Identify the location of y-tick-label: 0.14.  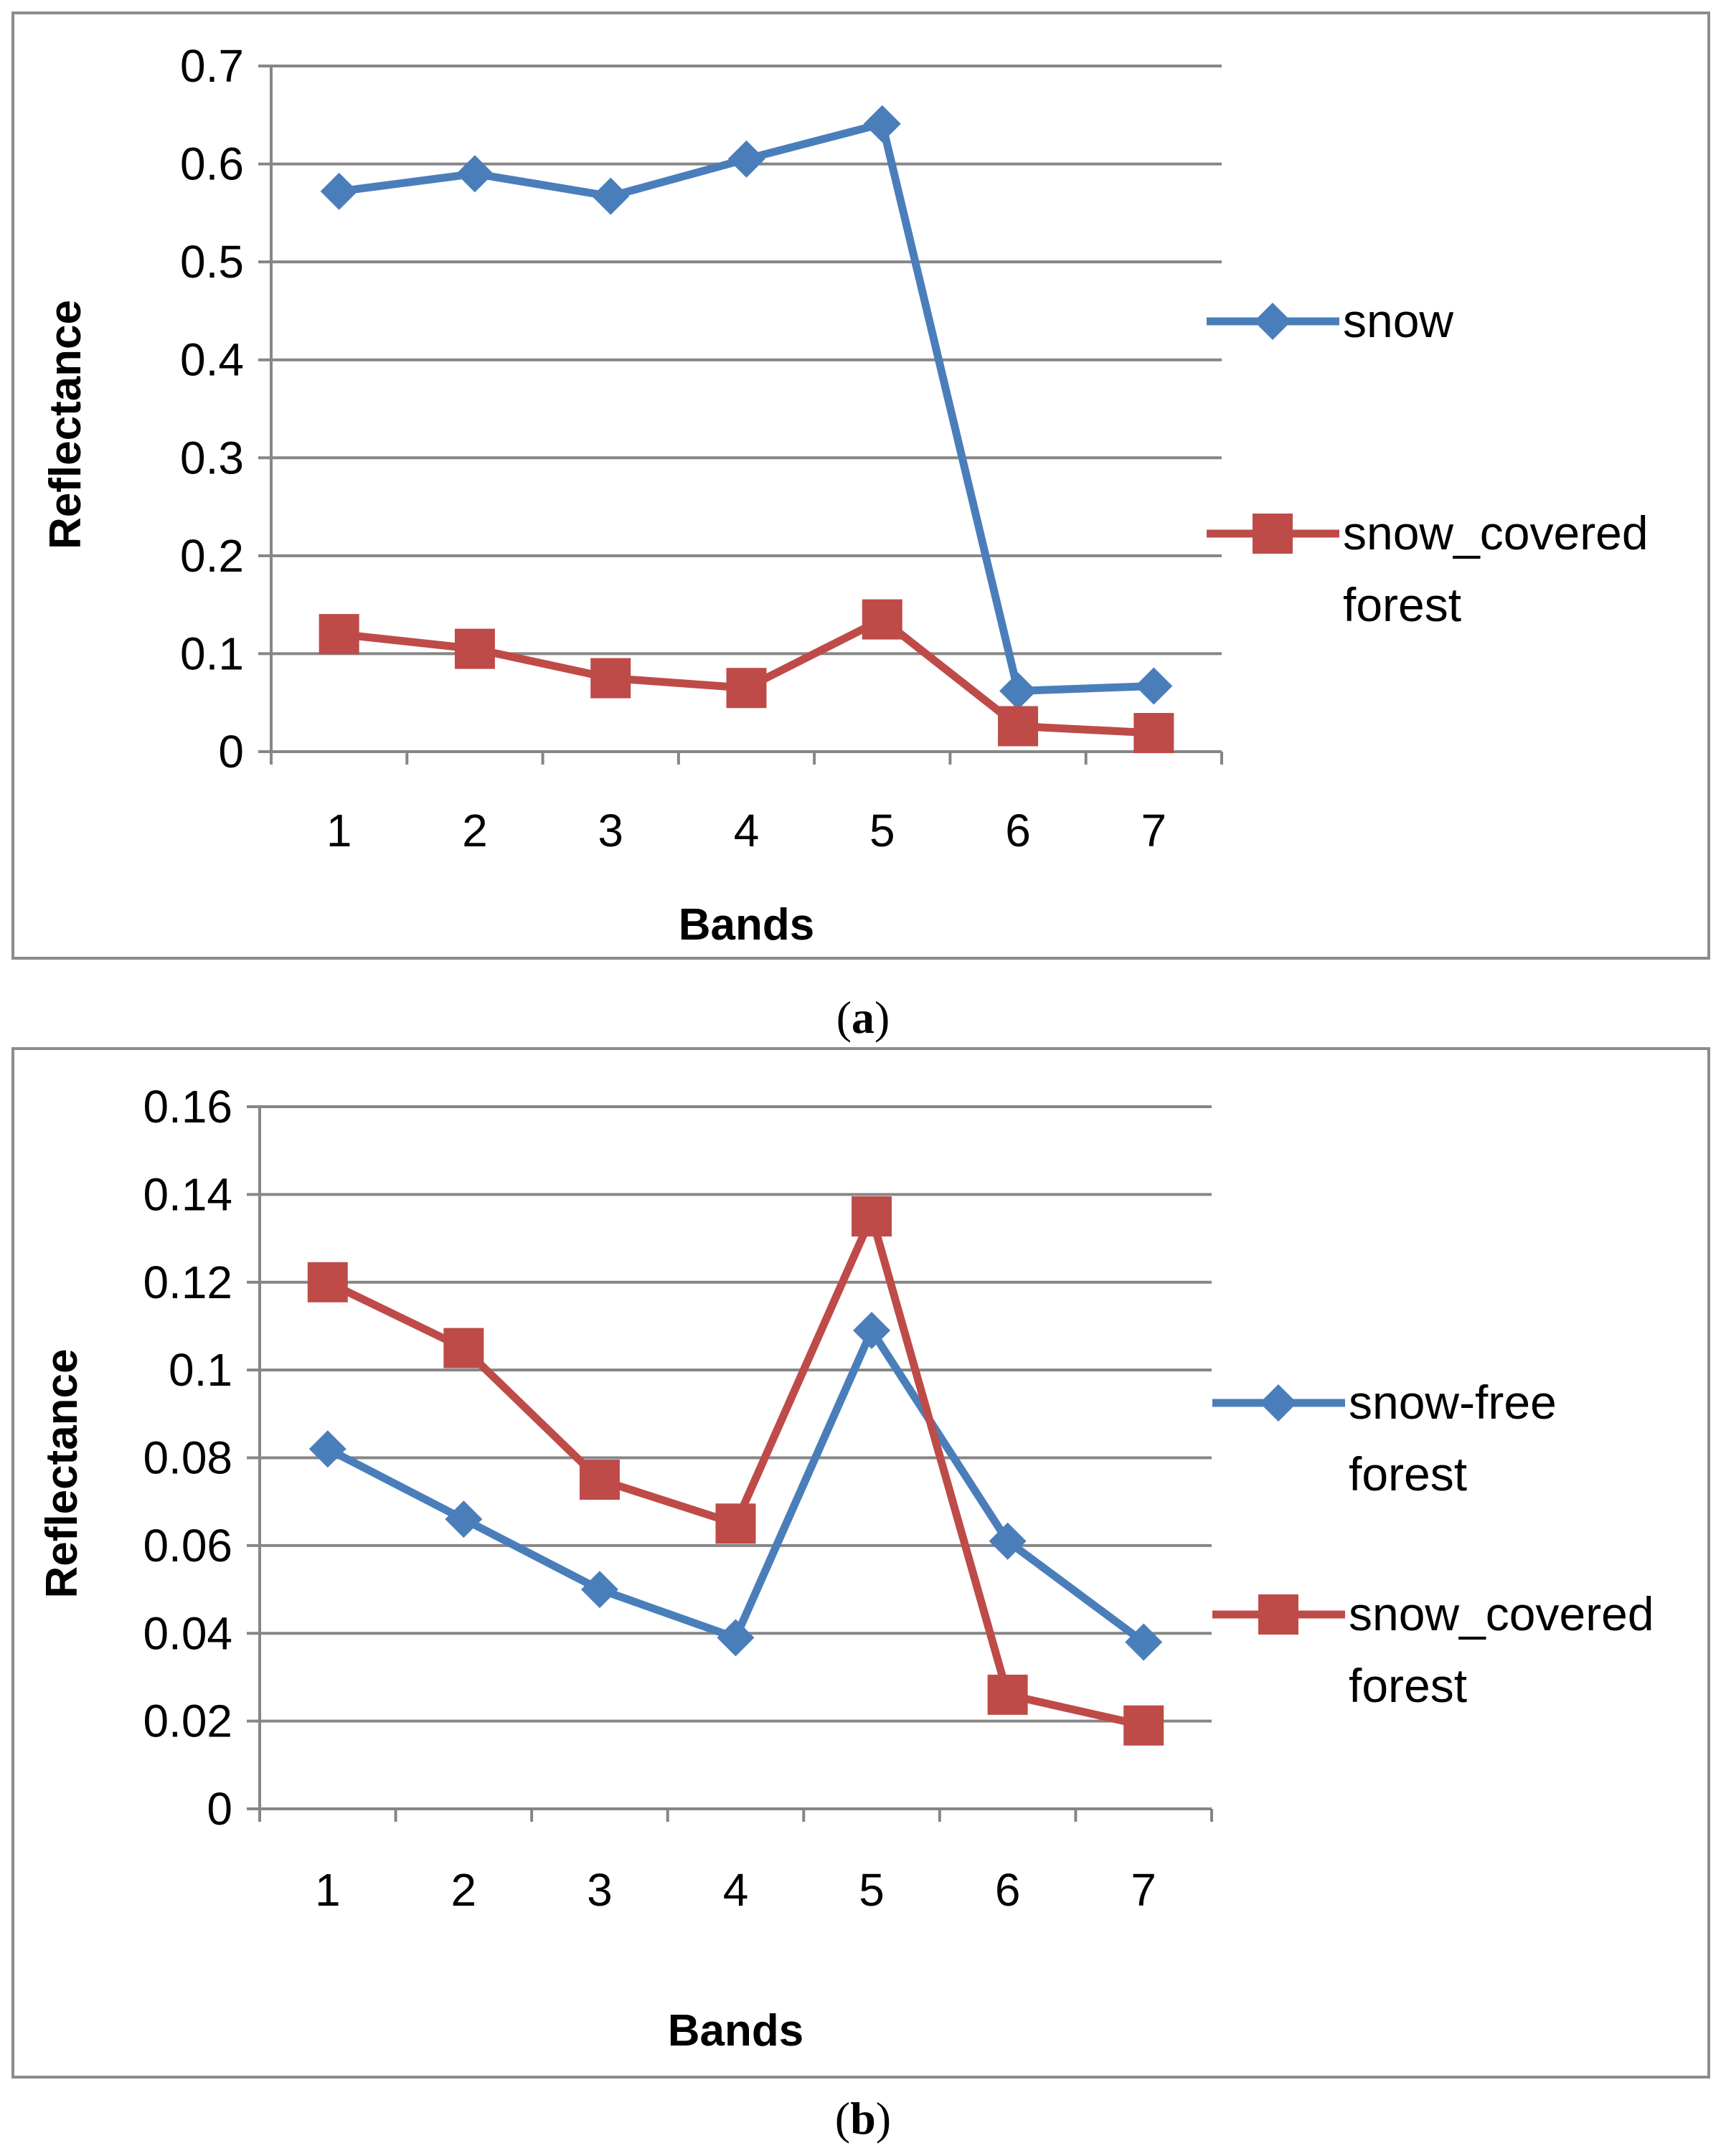
(188, 1194).